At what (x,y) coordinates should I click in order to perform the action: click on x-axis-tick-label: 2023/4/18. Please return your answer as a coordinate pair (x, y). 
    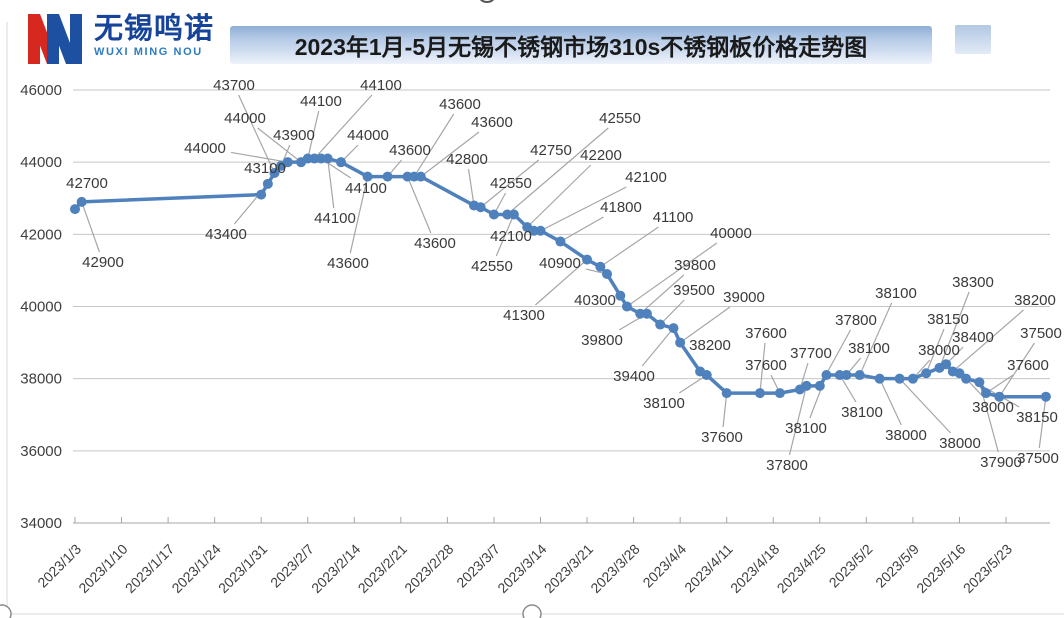
    Looking at the image, I should click on (755, 569).